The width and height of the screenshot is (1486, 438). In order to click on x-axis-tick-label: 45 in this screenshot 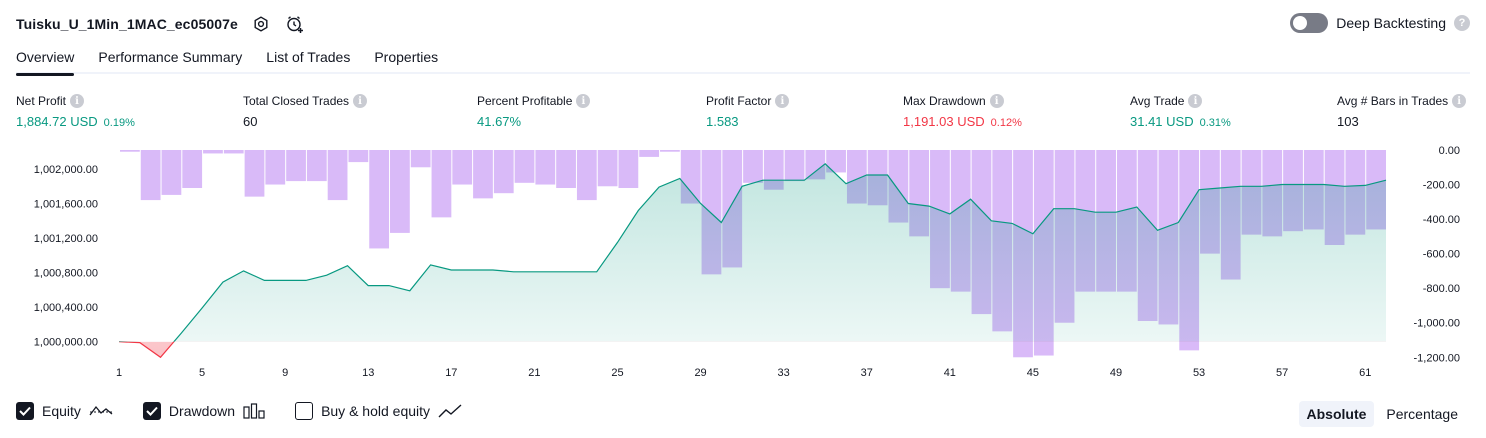, I will do `click(1033, 373)`.